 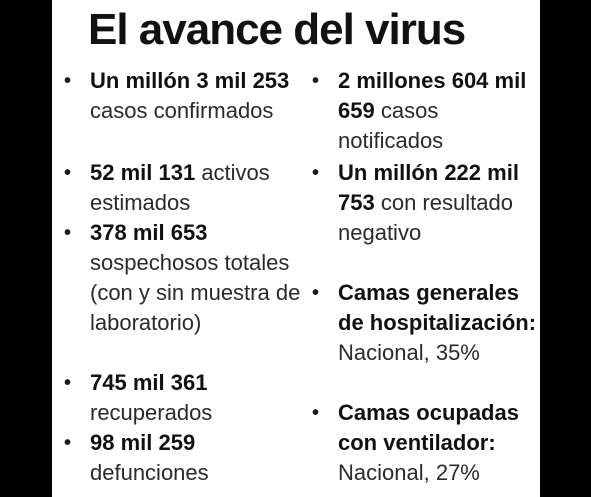 What do you see at coordinates (190, 80) in the screenshot?
I see `stat-value: Un millón 3 mil 253` at bounding box center [190, 80].